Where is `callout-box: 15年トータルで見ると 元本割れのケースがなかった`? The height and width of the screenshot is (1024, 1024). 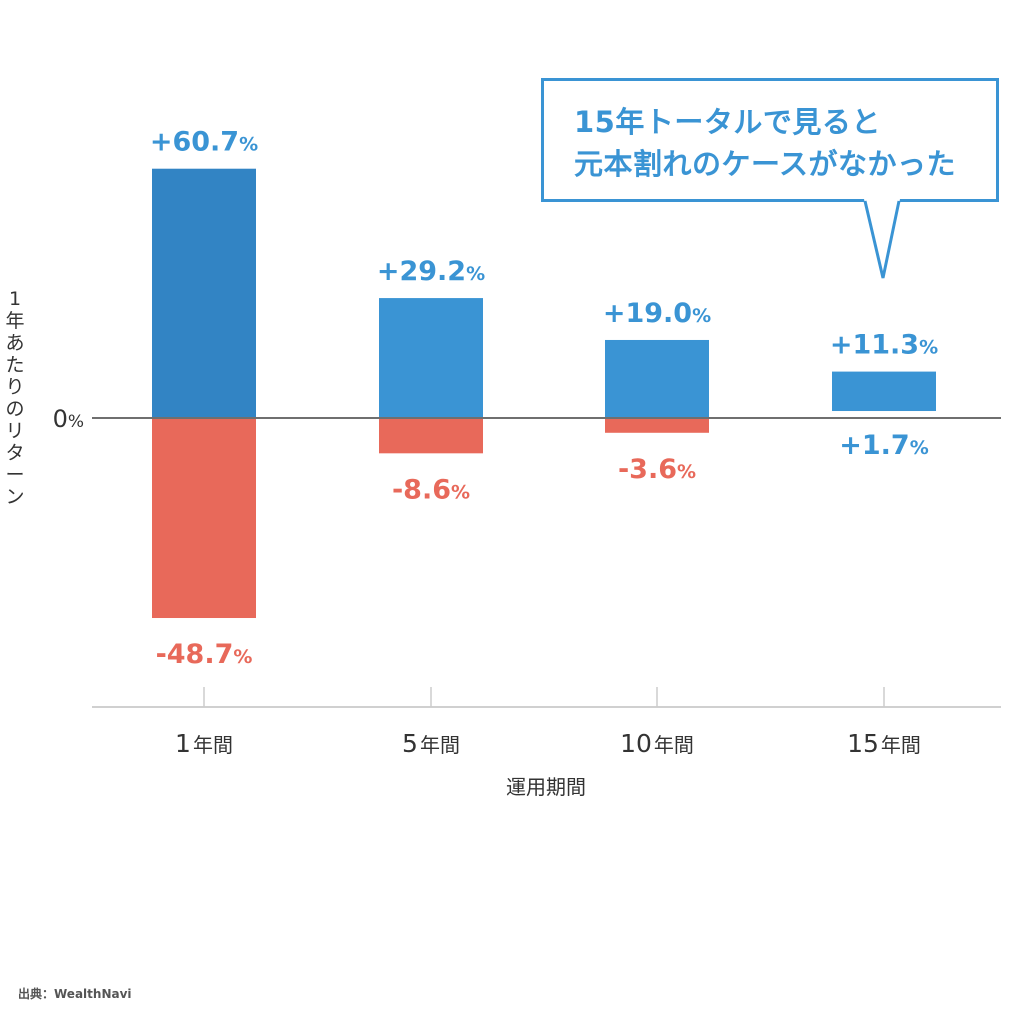 callout-box: 15年トータルで見ると 元本割れのケースがなかった is located at coordinates (770, 140).